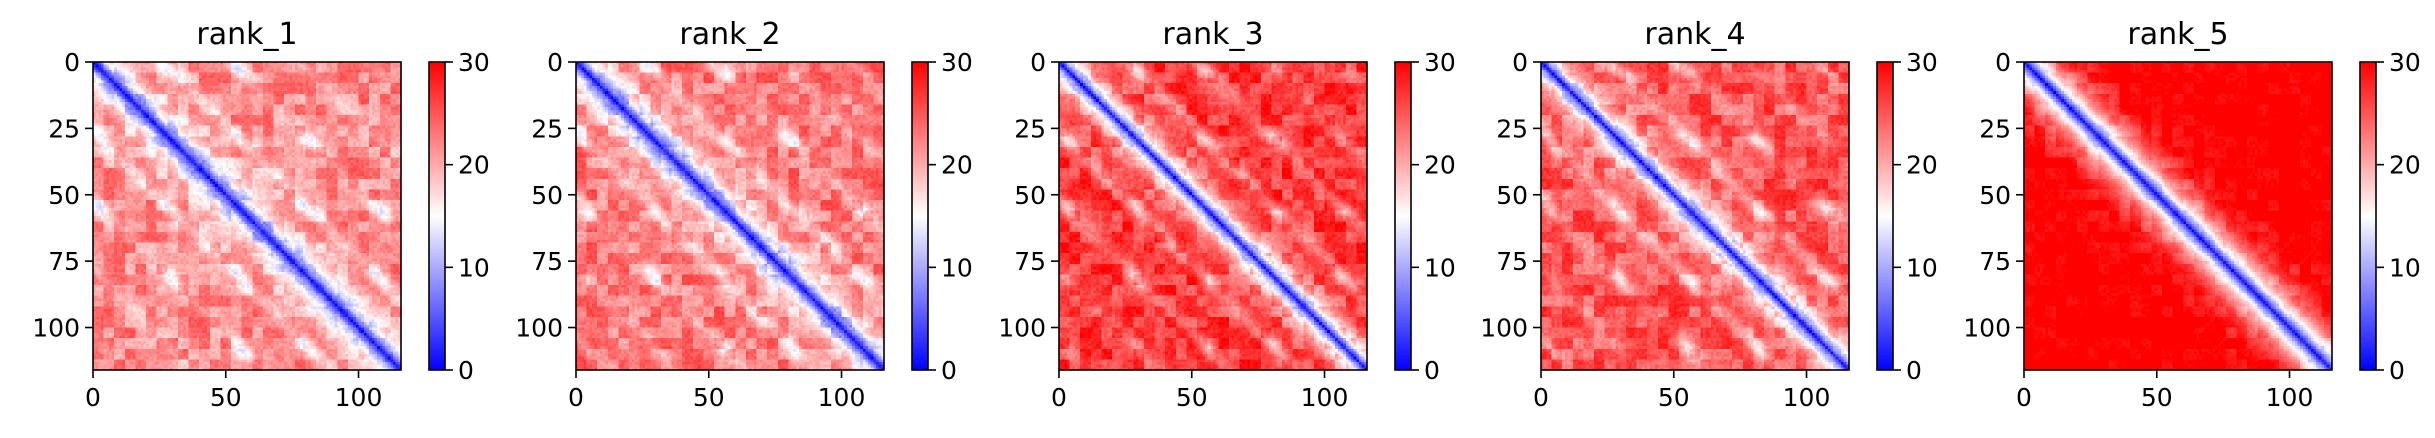 Image resolution: width=2435 pixels, height=438 pixels. What do you see at coordinates (1212, 34) in the screenshot?
I see `panel-title: rank_3` at bounding box center [1212, 34].